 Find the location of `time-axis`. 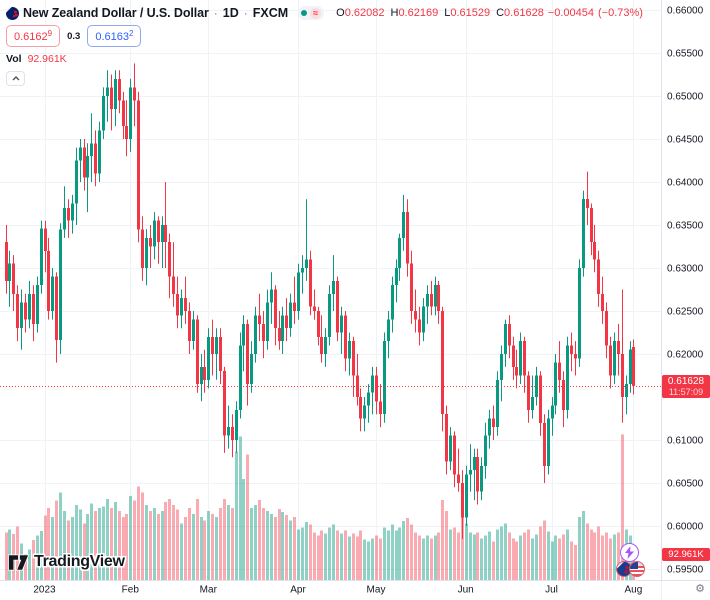

time-axis is located at coordinates (331, 590).